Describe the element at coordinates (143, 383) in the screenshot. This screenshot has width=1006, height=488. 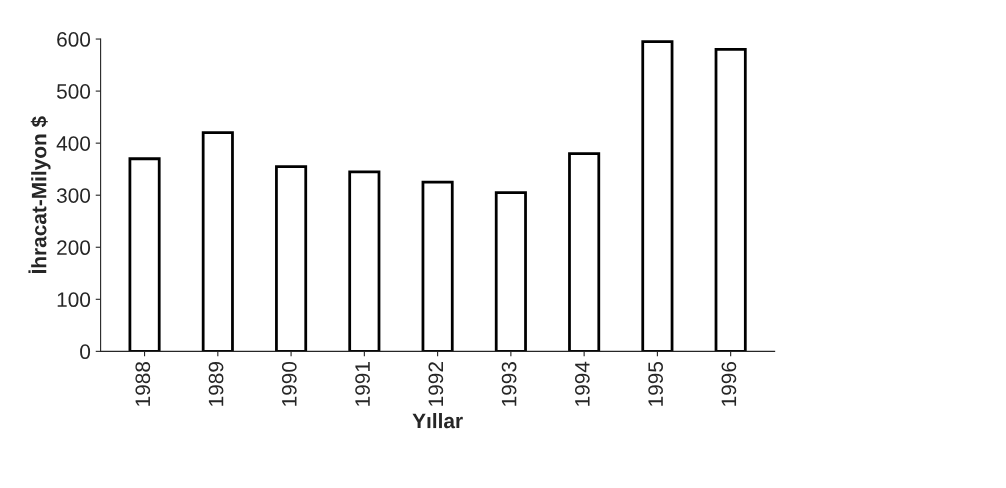
I see `x-tick-label: 1988` at that location.